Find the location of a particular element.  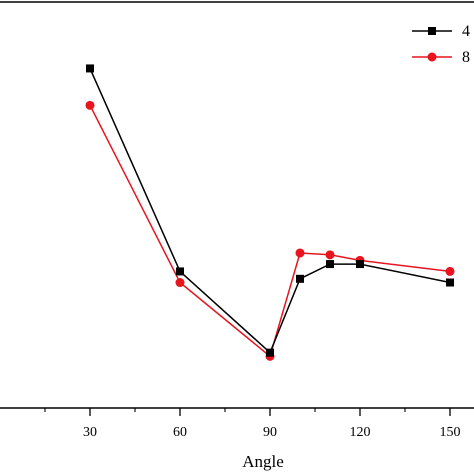

legend-label: 4 is located at coordinates (466, 31).